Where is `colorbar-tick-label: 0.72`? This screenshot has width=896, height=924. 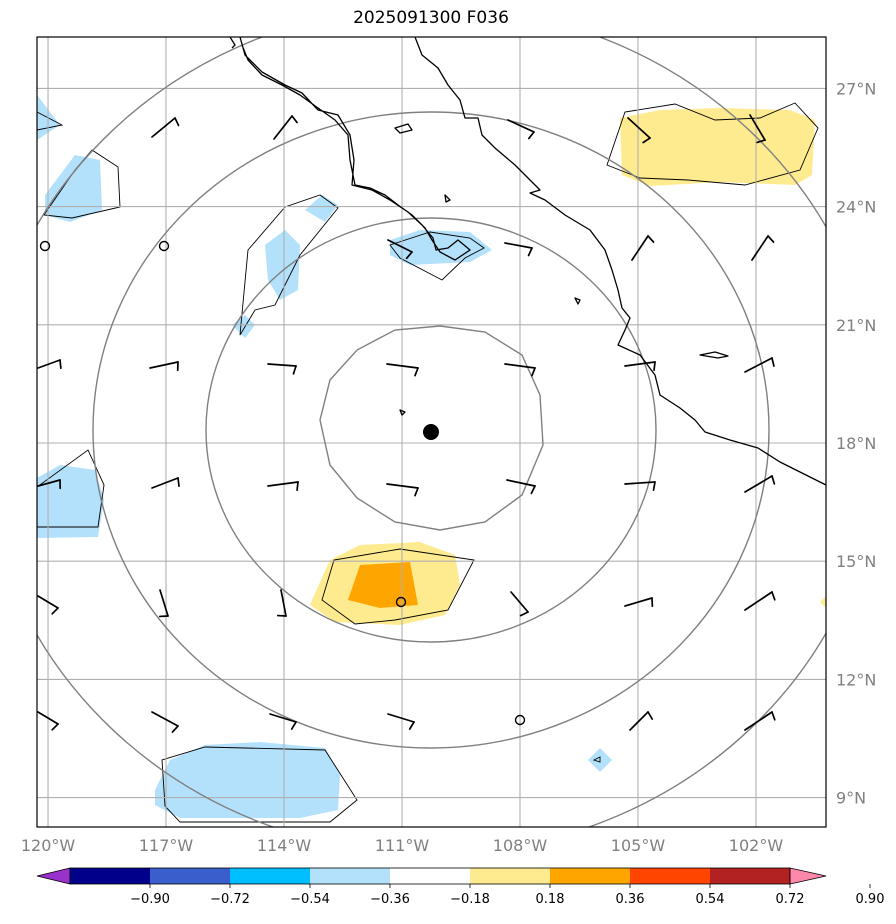 colorbar-tick-label: 0.72 is located at coordinates (790, 899).